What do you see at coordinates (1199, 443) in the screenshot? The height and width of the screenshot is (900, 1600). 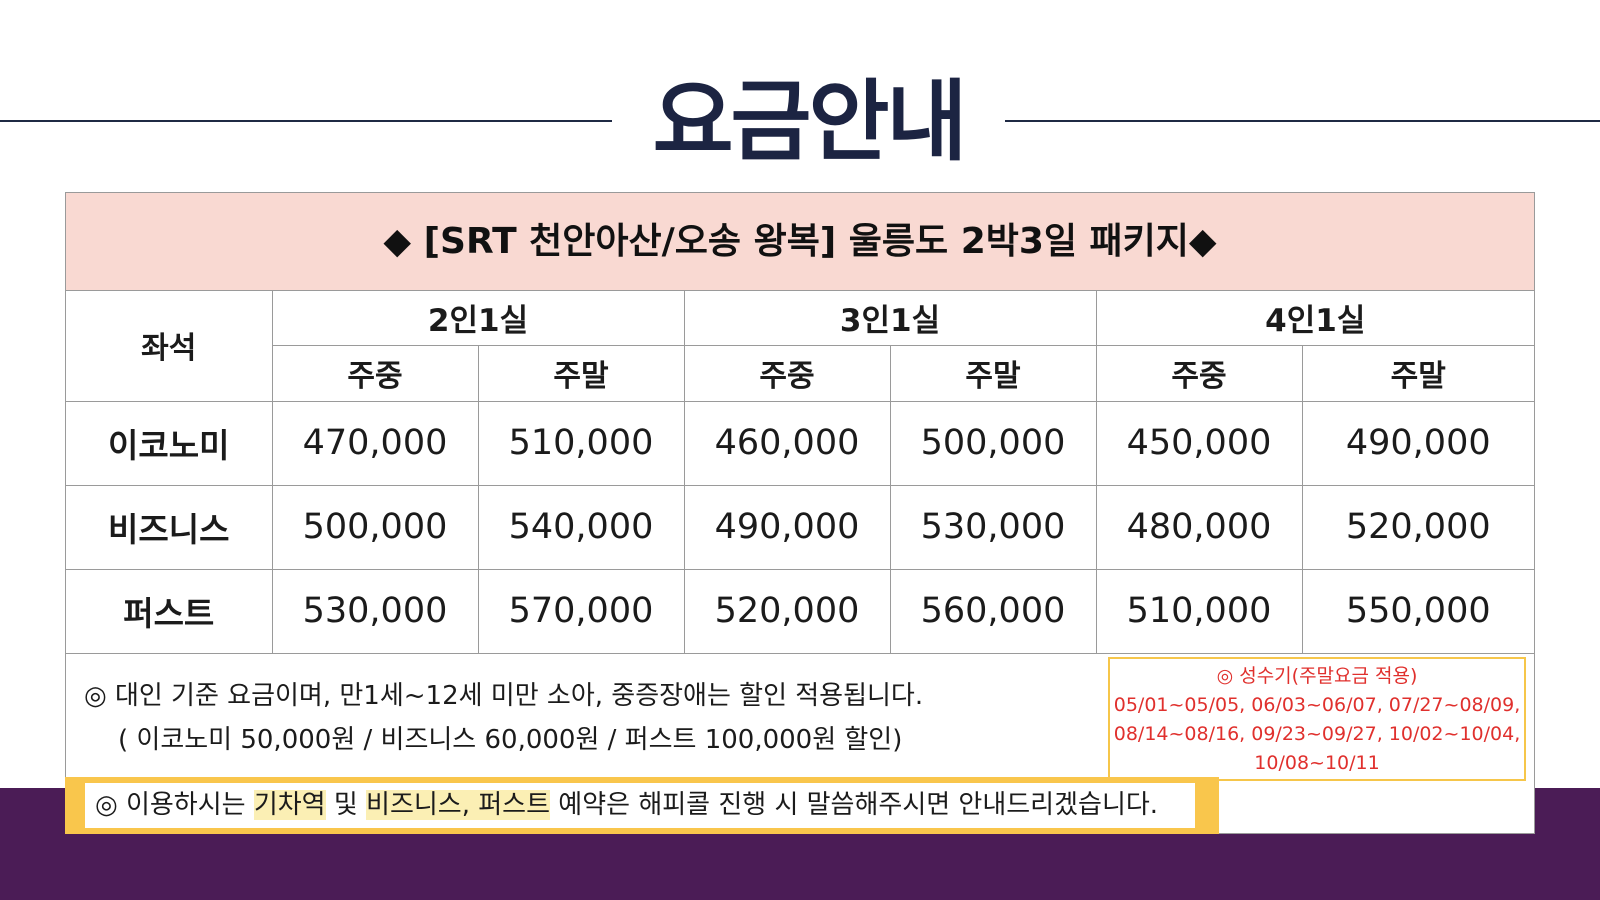 I see `price-cell: 450,000` at bounding box center [1199, 443].